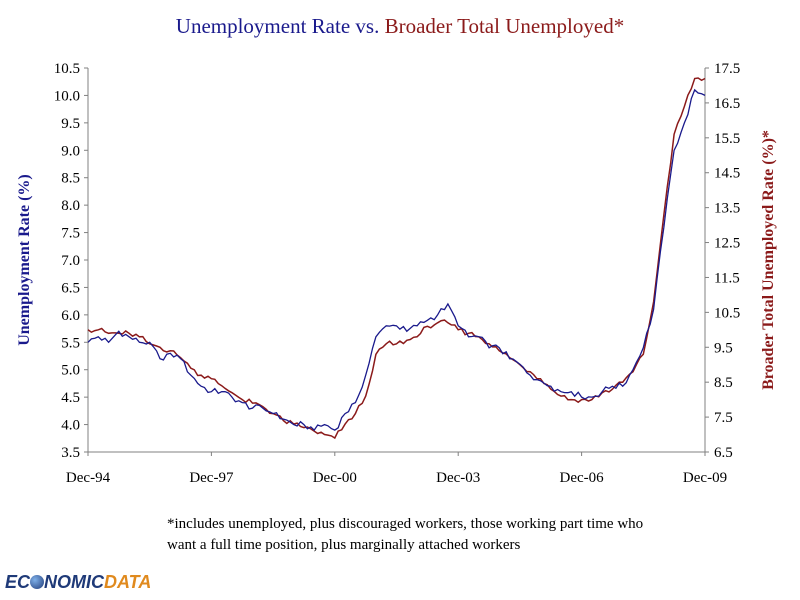 Image resolution: width=800 pixels, height=600 pixels. Describe the element at coordinates (128, 582) in the screenshot. I see `logo-suffix: DATA` at that location.